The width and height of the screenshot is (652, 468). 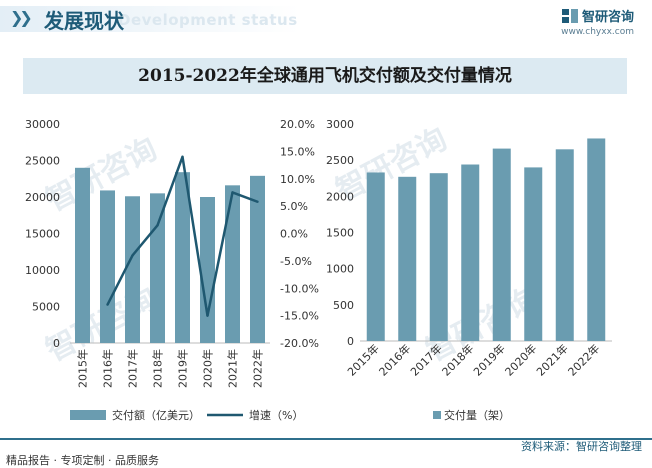 I want to click on y-tick-label-right: -5.0%, so click(x=296, y=261).